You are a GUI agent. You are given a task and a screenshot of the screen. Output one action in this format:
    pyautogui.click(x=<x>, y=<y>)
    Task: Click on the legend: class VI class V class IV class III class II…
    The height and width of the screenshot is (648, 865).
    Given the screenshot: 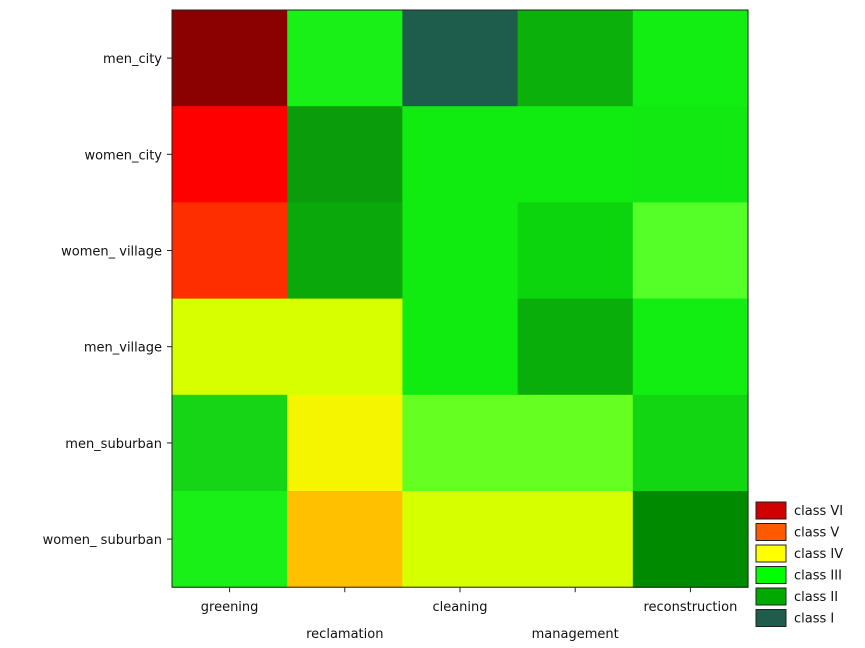 What is the action you would take?
    pyautogui.click(x=799, y=564)
    